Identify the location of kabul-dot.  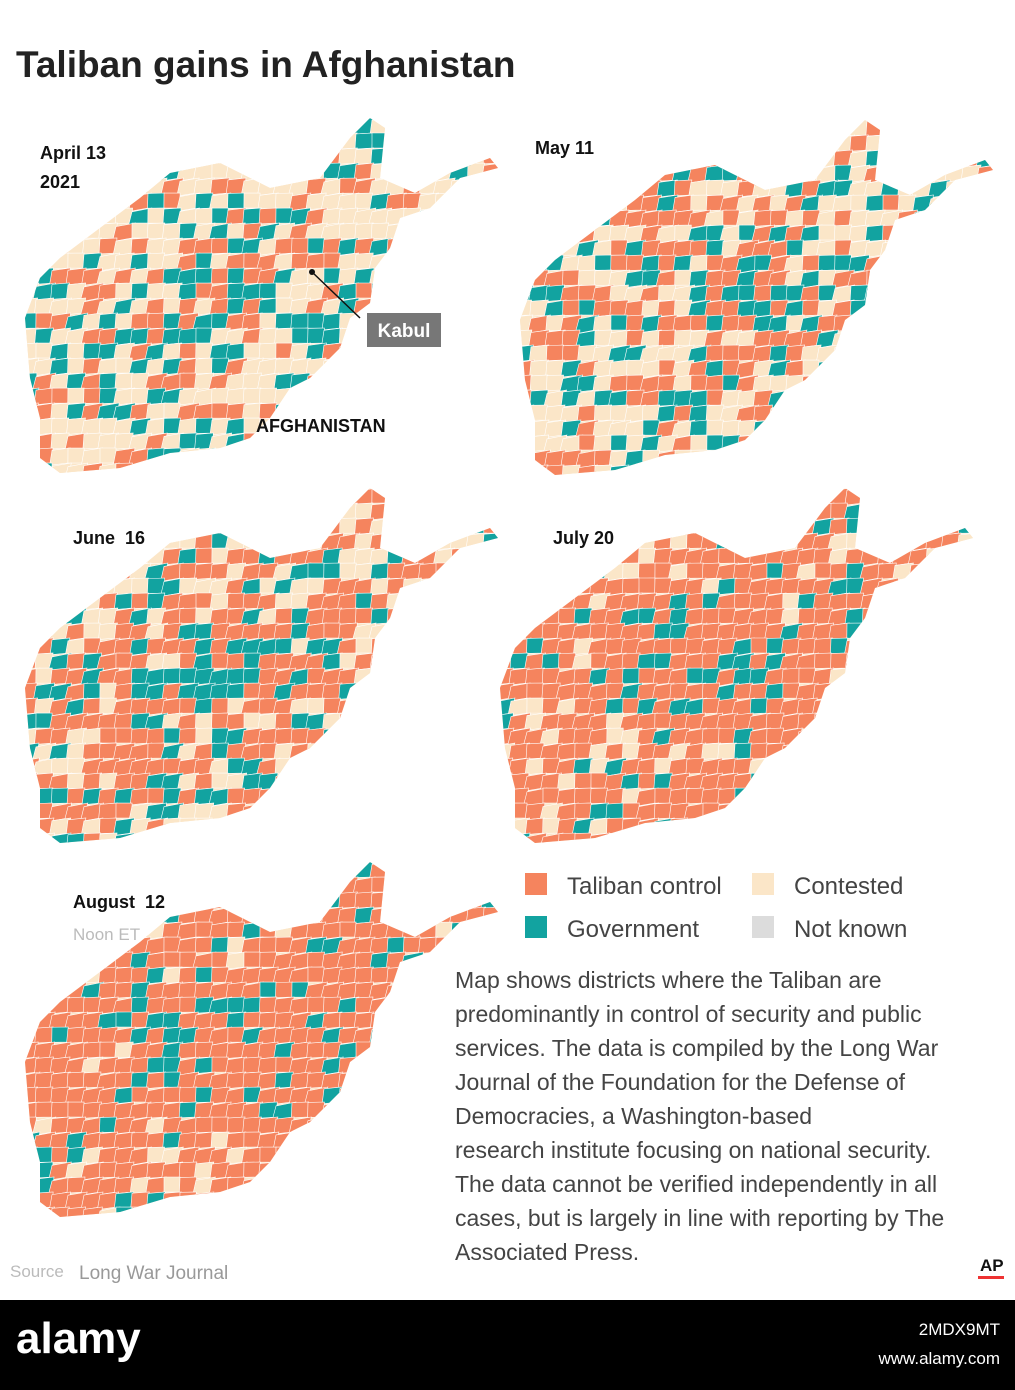
(312, 272).